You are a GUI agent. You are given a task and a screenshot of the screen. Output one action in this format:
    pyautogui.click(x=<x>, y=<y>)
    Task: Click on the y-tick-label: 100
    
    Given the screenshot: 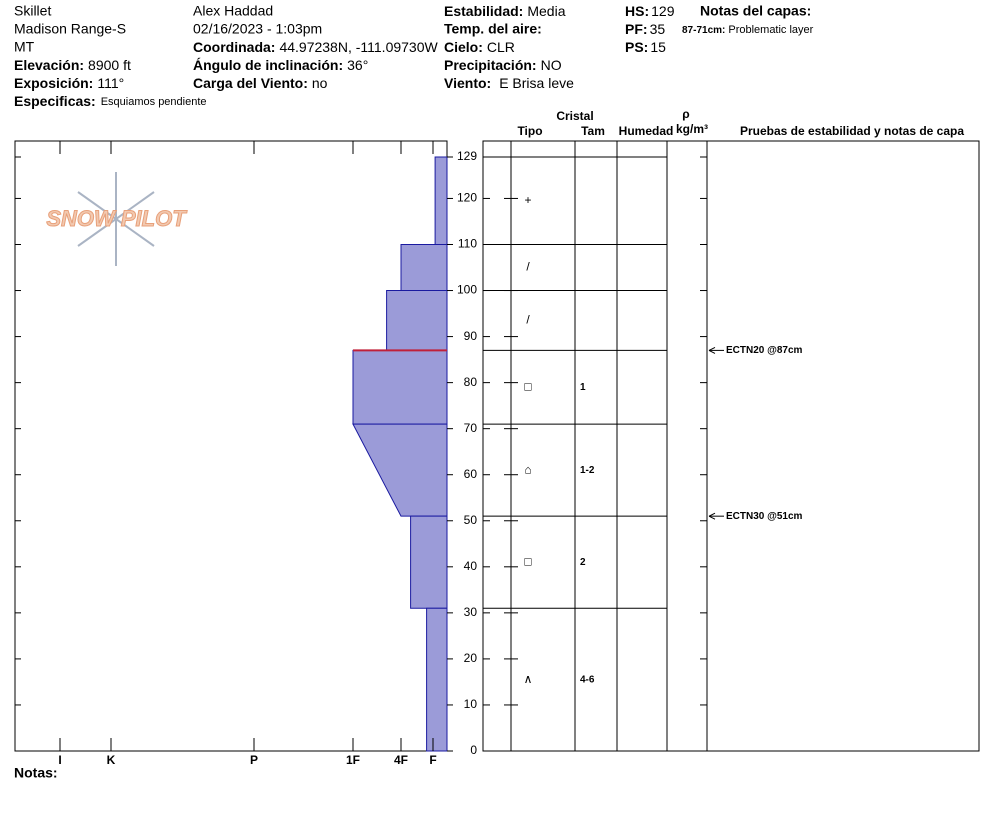 What is the action you would take?
    pyautogui.click(x=467, y=290)
    